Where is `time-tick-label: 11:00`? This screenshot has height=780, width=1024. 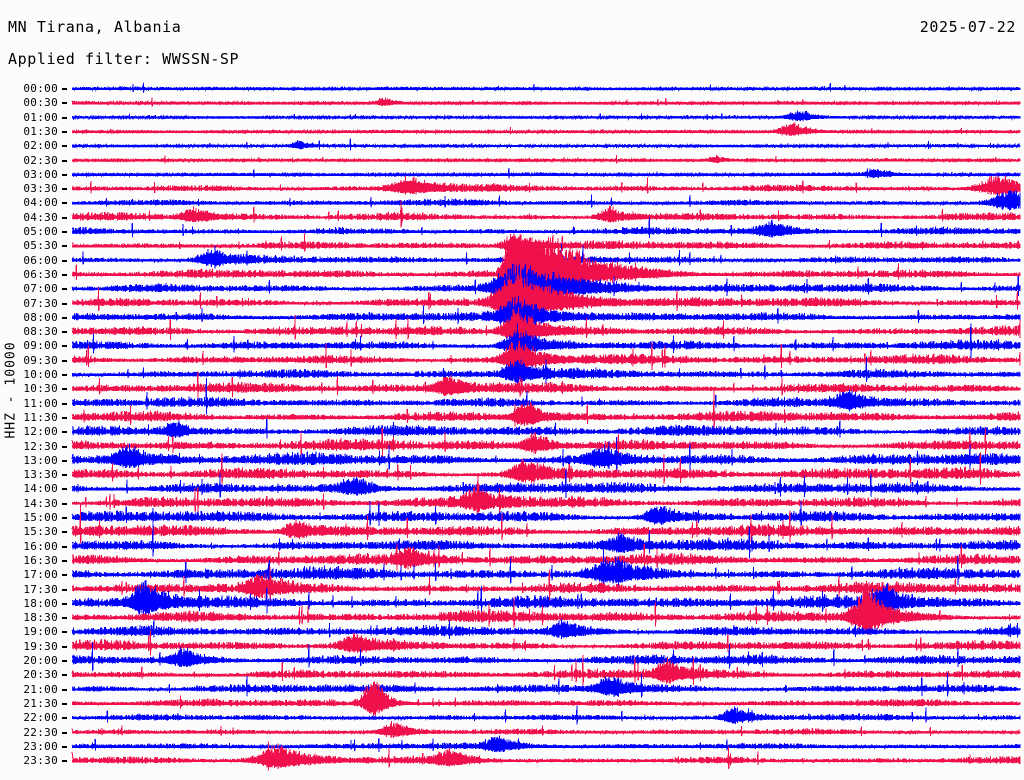
time-tick-label: 11:00 is located at coordinates (40, 403).